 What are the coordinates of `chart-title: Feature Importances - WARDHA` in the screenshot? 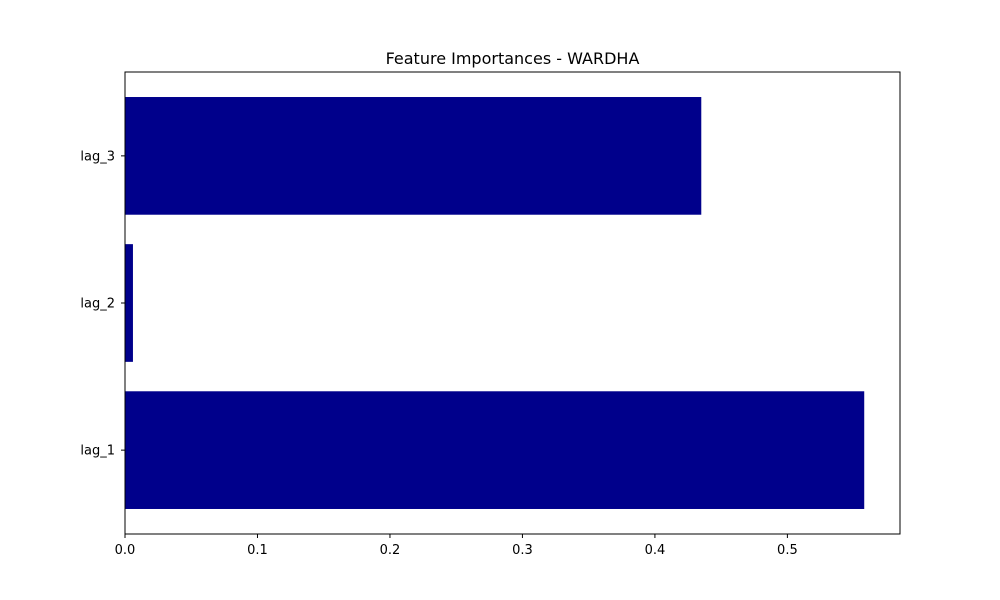 It's located at (513, 58).